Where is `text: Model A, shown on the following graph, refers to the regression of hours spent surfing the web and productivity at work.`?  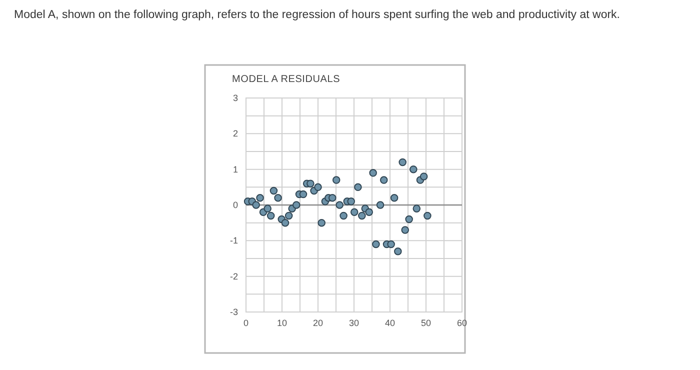 text: Model A, shown on the following graph, refers to the regression of hours spent surfing the web and productivity at work. is located at coordinates (318, 15).